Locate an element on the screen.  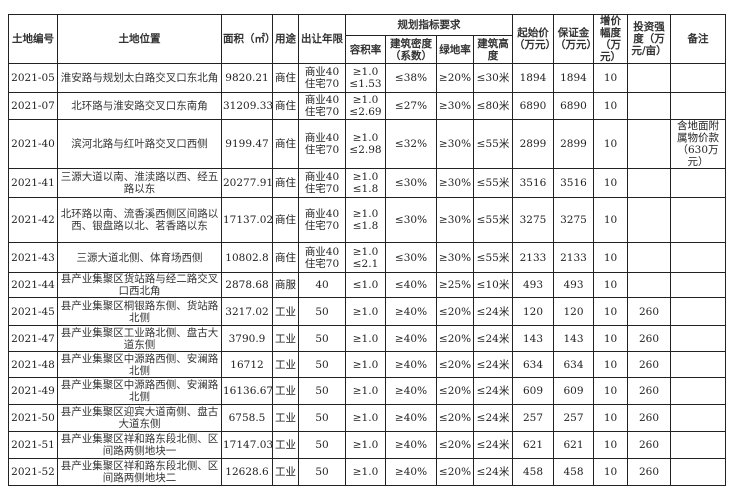
parcel-far: ≥1.0 ≤2.98 is located at coordinates (365, 144).